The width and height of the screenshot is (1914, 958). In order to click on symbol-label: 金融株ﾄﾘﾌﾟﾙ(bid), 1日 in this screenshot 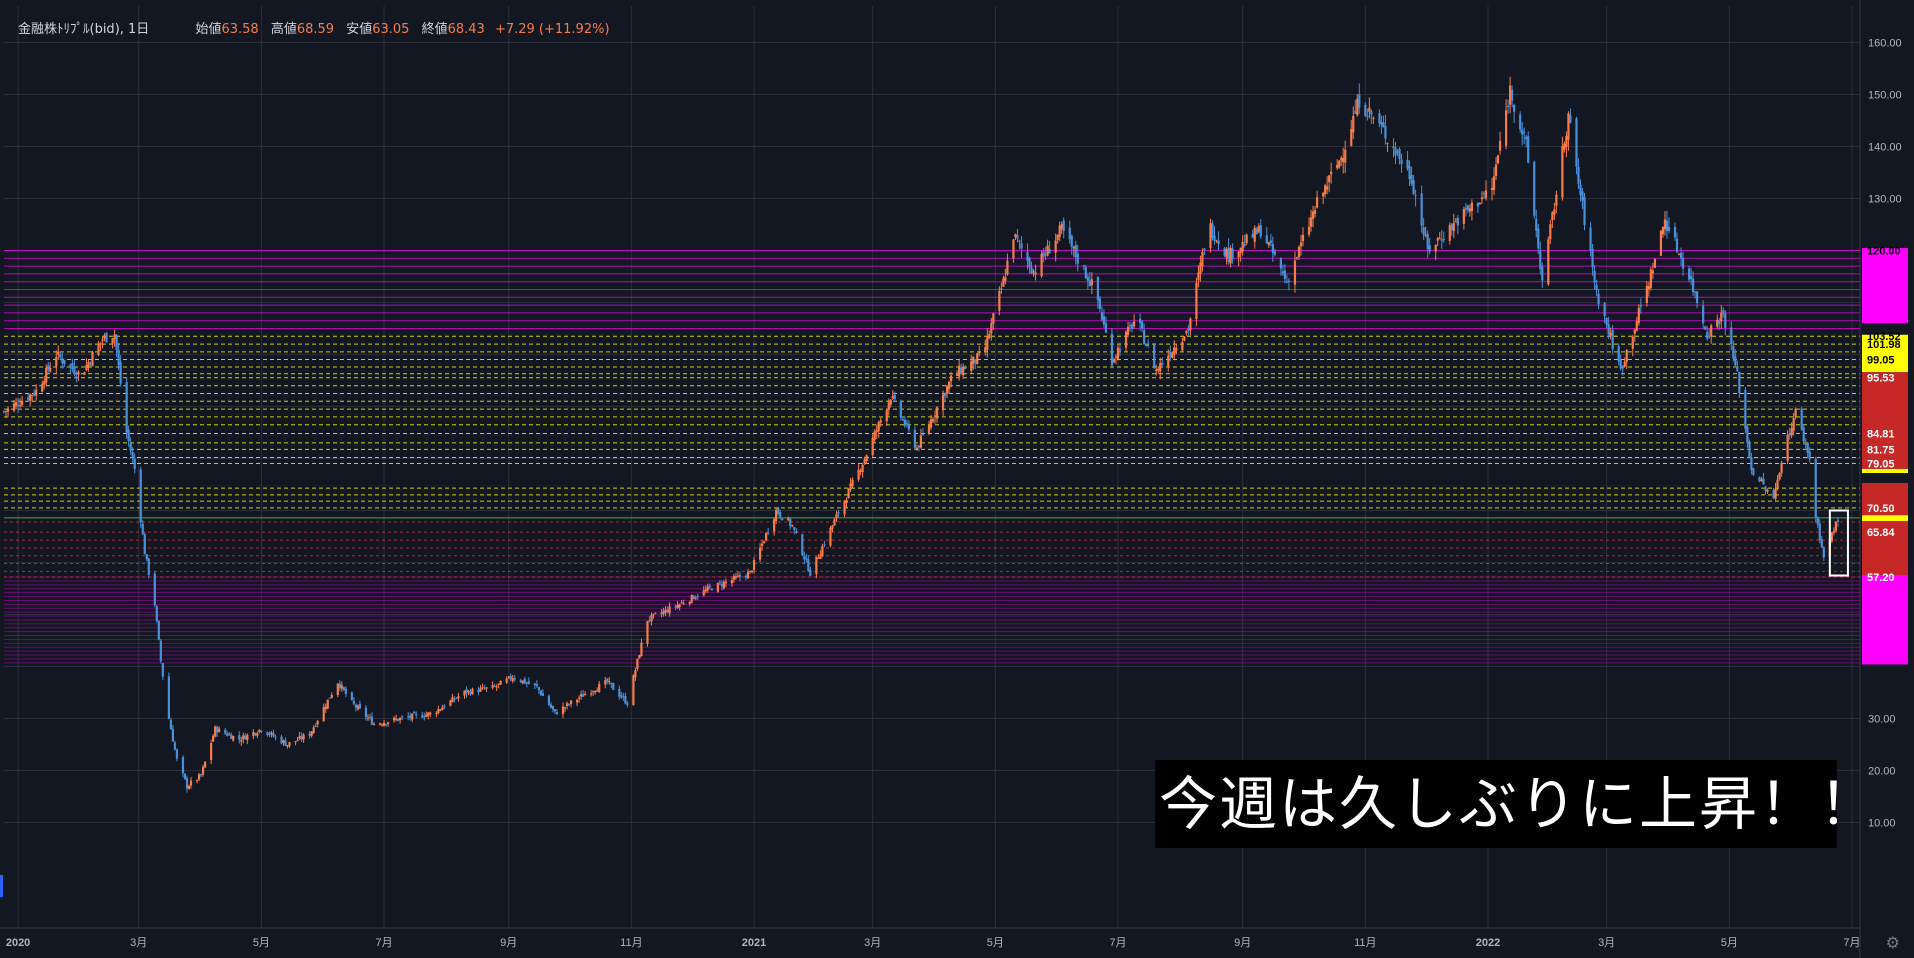, I will do `click(84, 29)`.